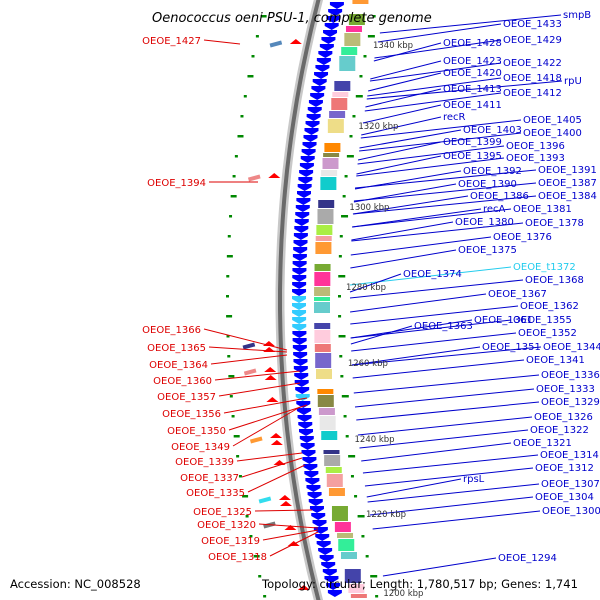  Describe the element at coordinates (532, 93) in the screenshot. I see `forward-gene-label: OEOE_1412` at that location.